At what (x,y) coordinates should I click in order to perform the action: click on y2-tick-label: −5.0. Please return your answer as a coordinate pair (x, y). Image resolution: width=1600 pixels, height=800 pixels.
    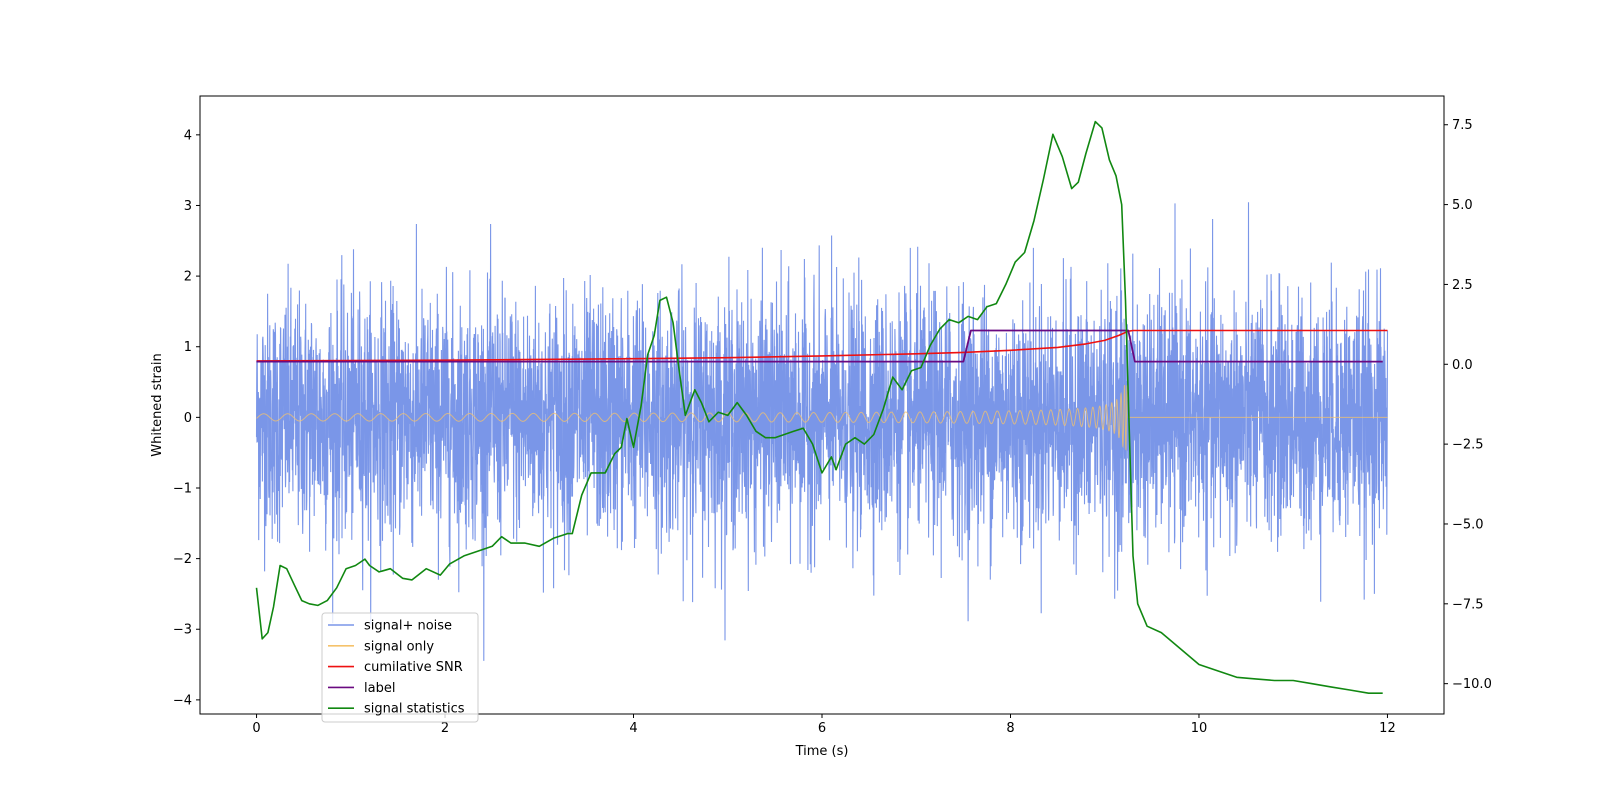
    Looking at the image, I should click on (1468, 524).